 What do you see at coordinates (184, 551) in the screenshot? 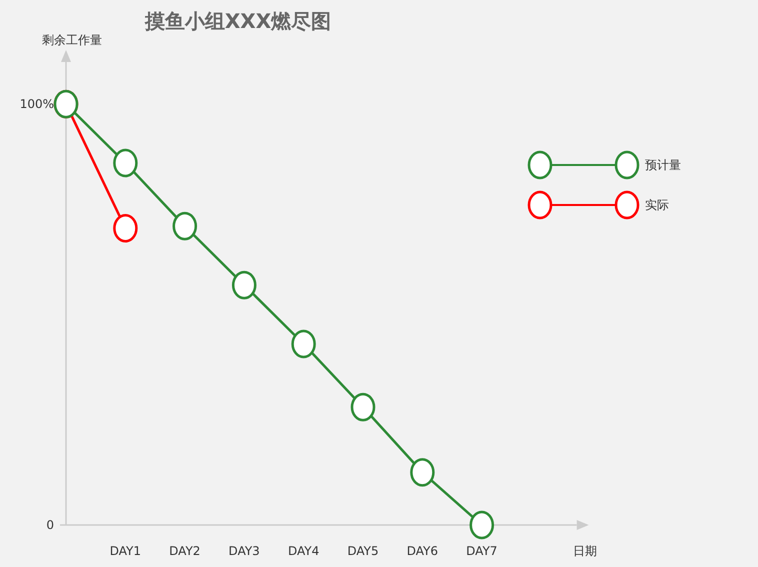
I see `x-tick-label: DAY2` at bounding box center [184, 551].